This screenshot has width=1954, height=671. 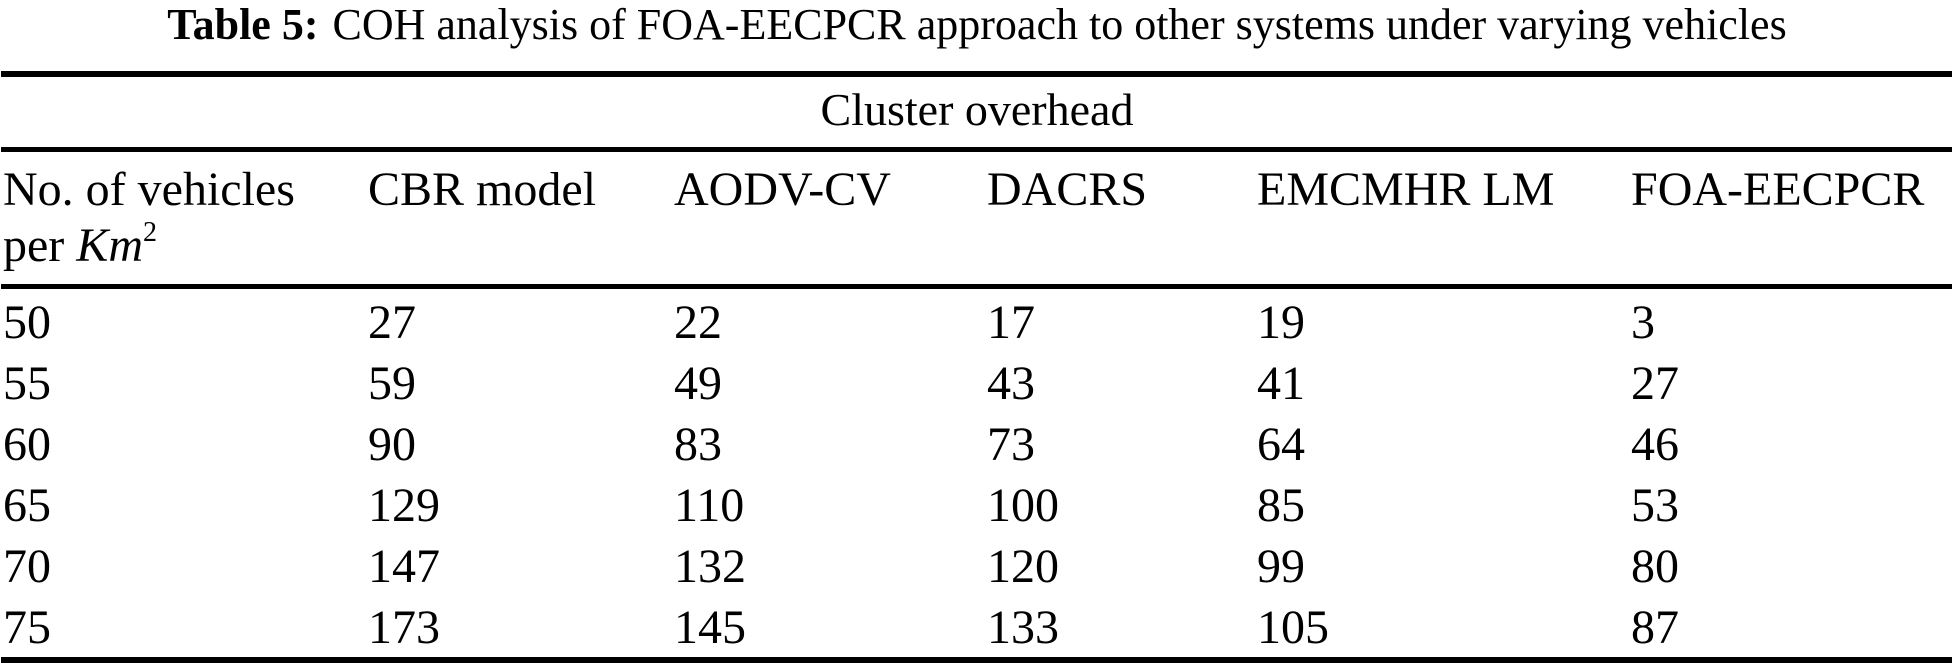 What do you see at coordinates (149, 232) in the screenshot?
I see `km-superscript: 2` at bounding box center [149, 232].